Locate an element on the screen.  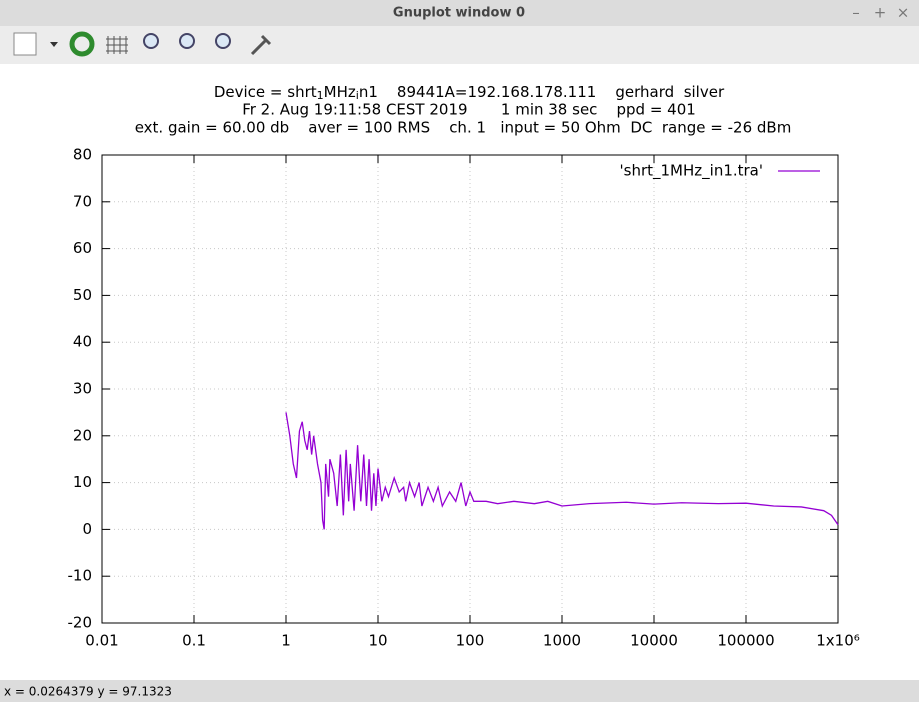
zoom-reset-button is located at coordinates (223, 41).